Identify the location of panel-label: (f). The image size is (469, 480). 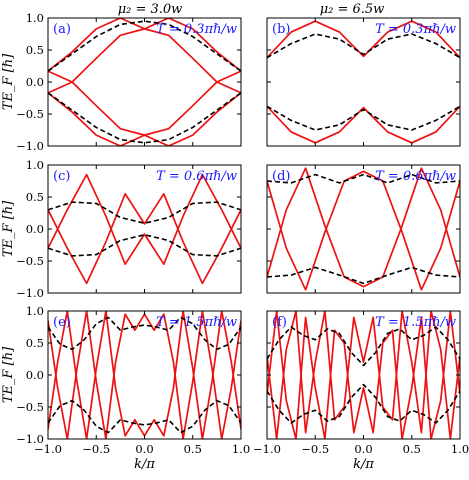
(279, 322).